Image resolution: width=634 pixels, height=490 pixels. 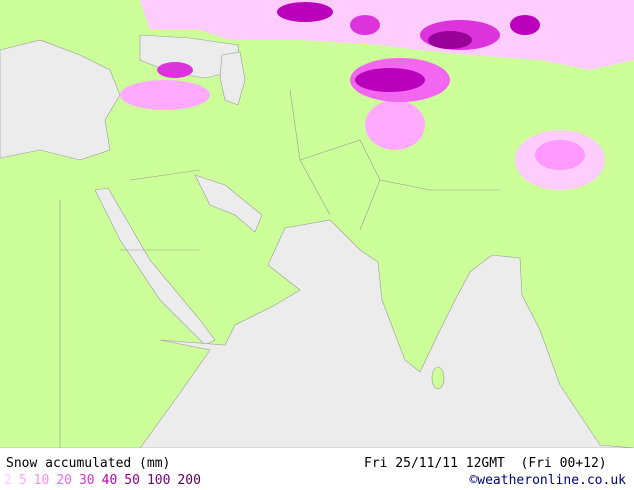 What do you see at coordinates (8, 480) in the screenshot?
I see `legend-item: 2` at bounding box center [8, 480].